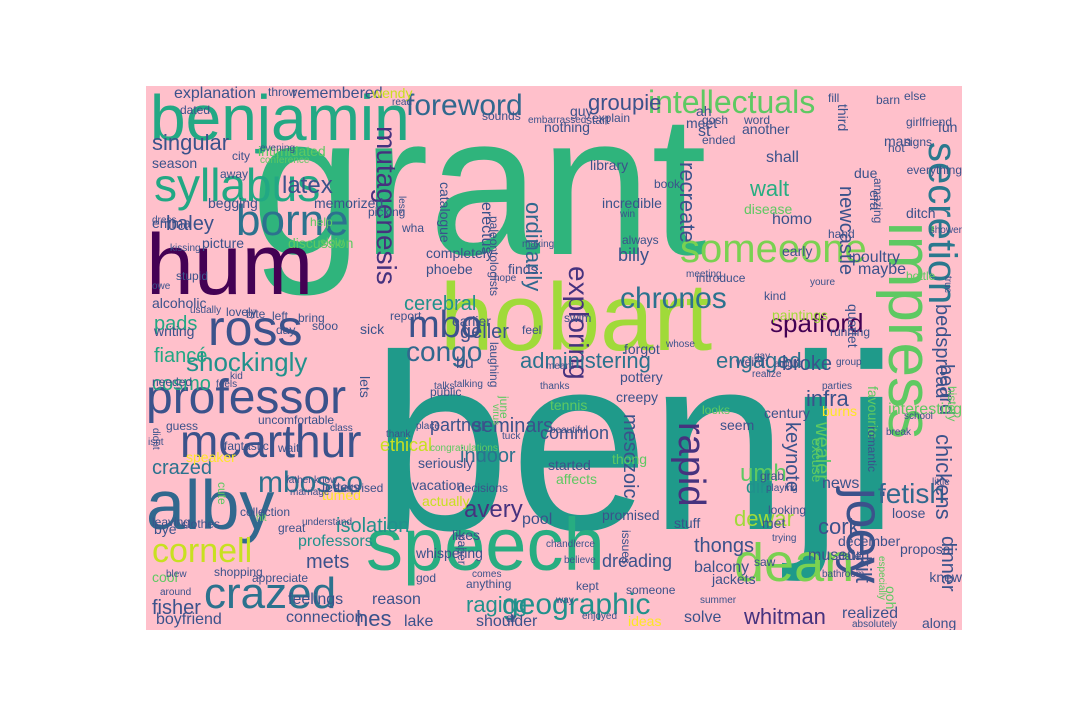 The width and height of the screenshot is (1080, 720). What do you see at coordinates (413, 228) in the screenshot?
I see `word-cloud-word: wha` at bounding box center [413, 228].